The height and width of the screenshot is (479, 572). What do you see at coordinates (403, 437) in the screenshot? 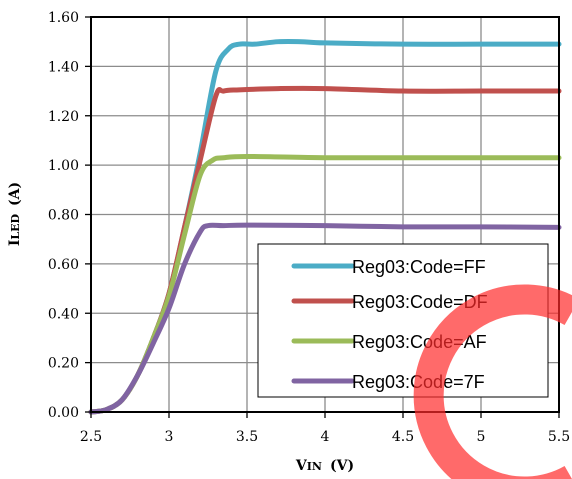
I see `x-tick-label: 4.5` at bounding box center [403, 437].